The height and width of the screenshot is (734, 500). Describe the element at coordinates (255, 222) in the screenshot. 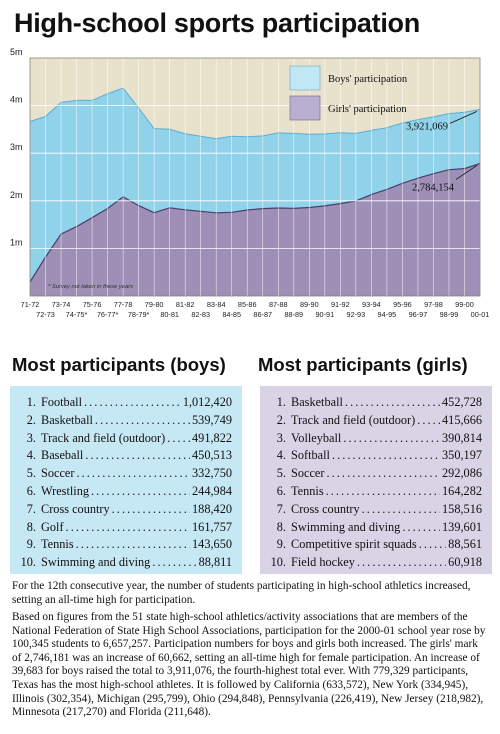

I see `girls-line` at that location.